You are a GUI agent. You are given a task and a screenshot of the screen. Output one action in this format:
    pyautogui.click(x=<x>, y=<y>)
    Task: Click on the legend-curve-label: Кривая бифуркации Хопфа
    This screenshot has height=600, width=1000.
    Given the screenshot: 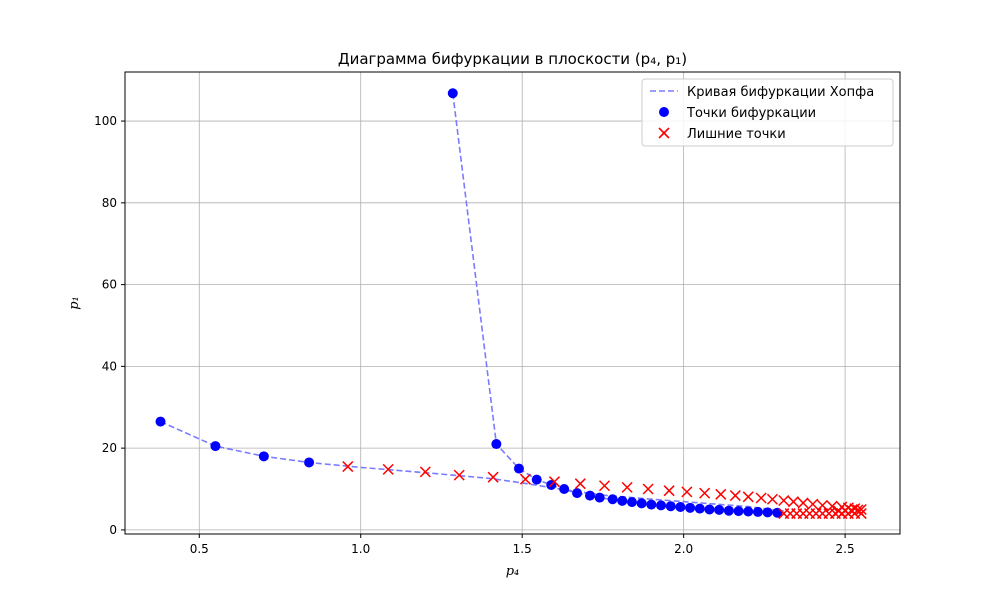 What is the action you would take?
    pyautogui.click(x=780, y=92)
    